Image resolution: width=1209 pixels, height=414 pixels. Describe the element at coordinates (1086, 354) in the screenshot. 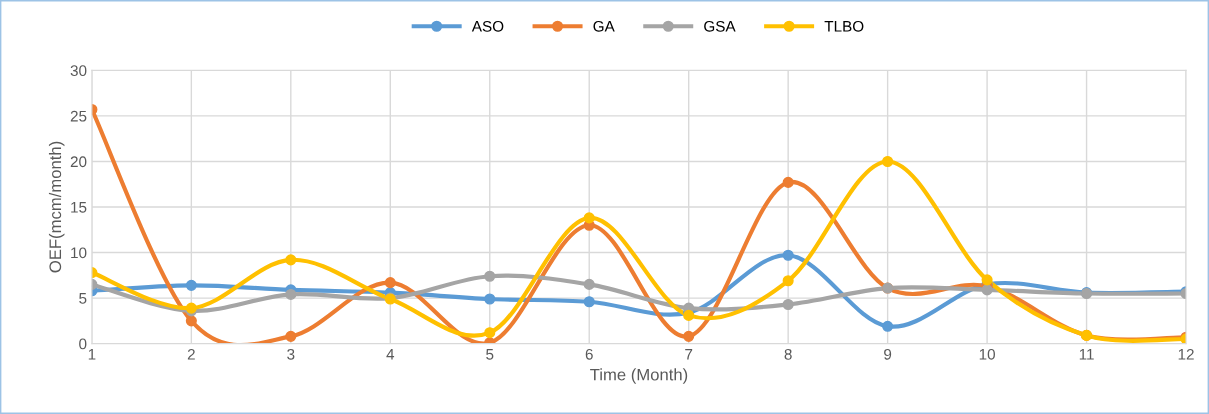

I see `x-tick-label: 11` at that location.